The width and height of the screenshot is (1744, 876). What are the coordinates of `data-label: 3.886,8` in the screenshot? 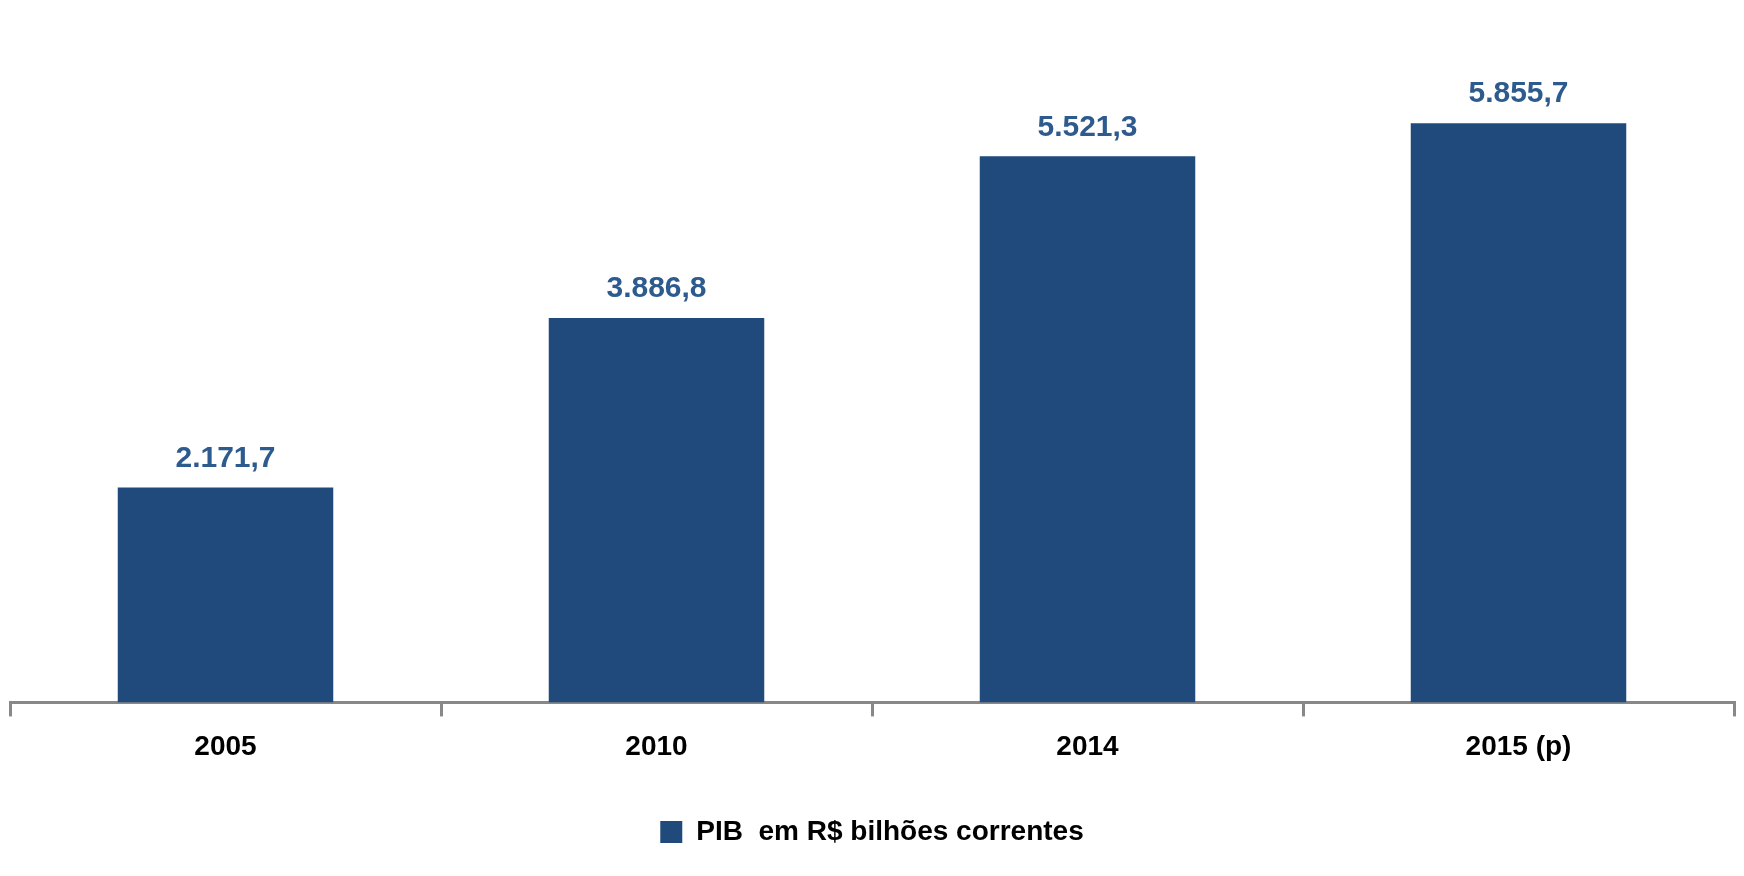 It's located at (656, 287).